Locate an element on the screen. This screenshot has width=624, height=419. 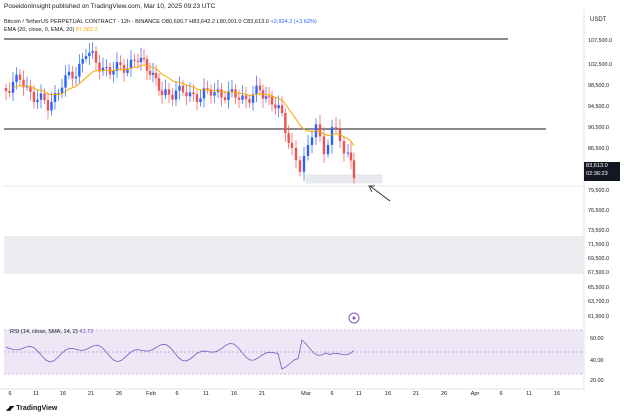
ohlc-low: L80,001.0 is located at coordinates (229, 22).